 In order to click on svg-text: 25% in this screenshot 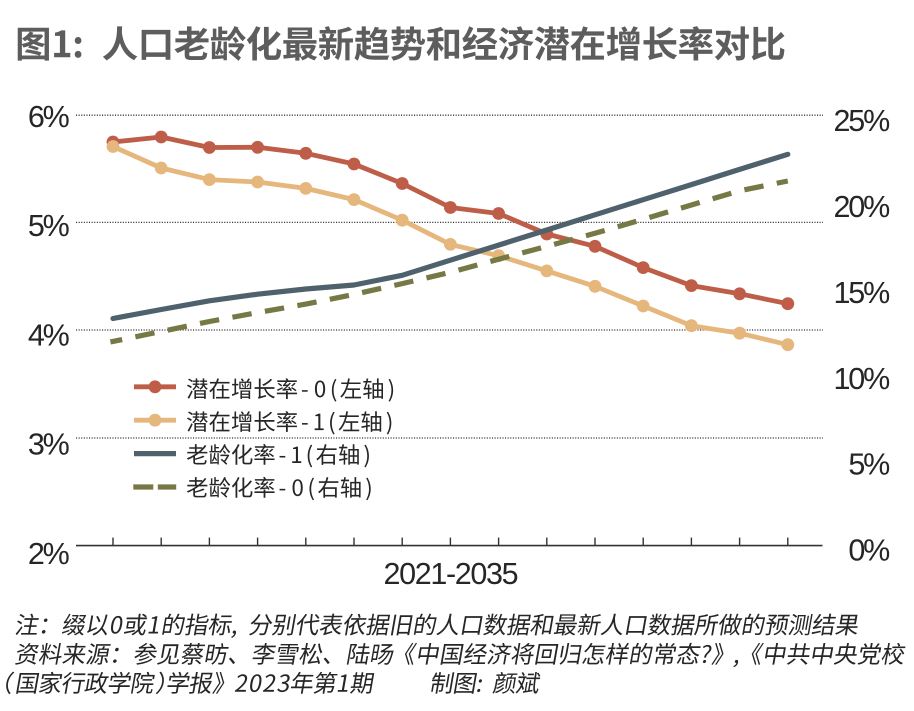, I will do `click(862, 121)`.